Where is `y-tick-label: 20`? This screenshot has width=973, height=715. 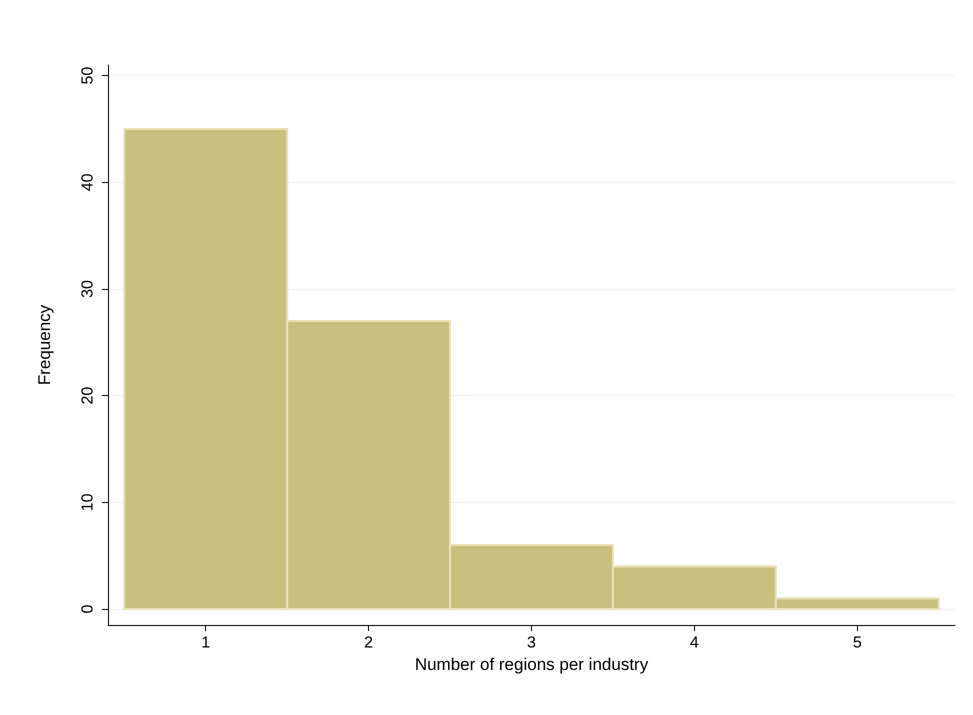 y-tick-label: 20 is located at coordinates (88, 395).